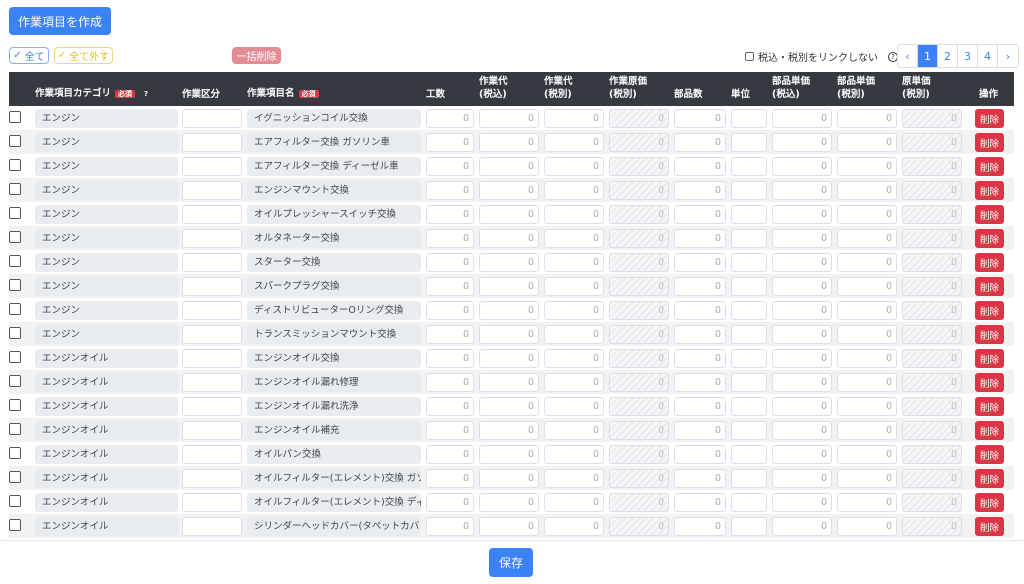 Image resolution: width=1024 pixels, height=584 pixels. What do you see at coordinates (908, 56) in the screenshot?
I see `page-prev: ‹` at bounding box center [908, 56].